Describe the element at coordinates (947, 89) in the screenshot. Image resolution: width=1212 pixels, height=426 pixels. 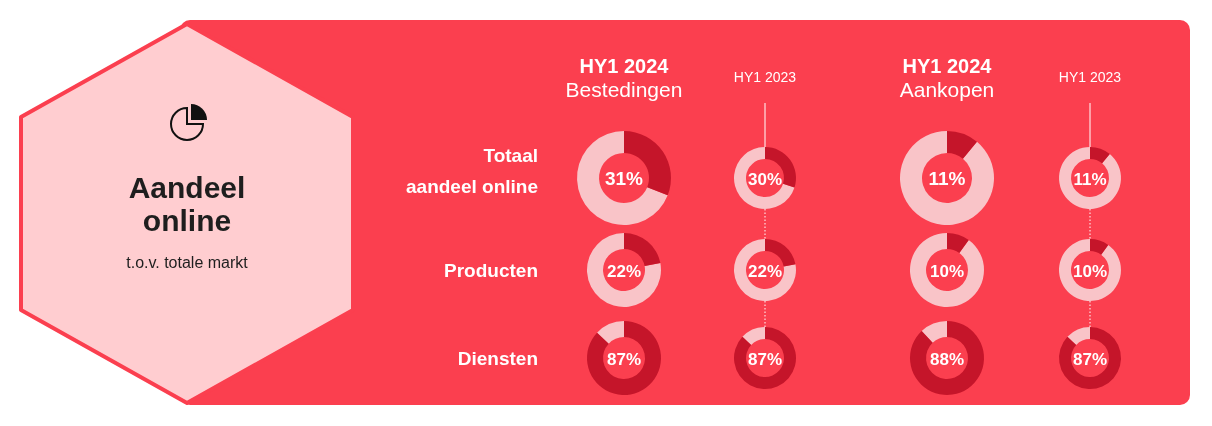
I see `text: Aankopen` at that location.